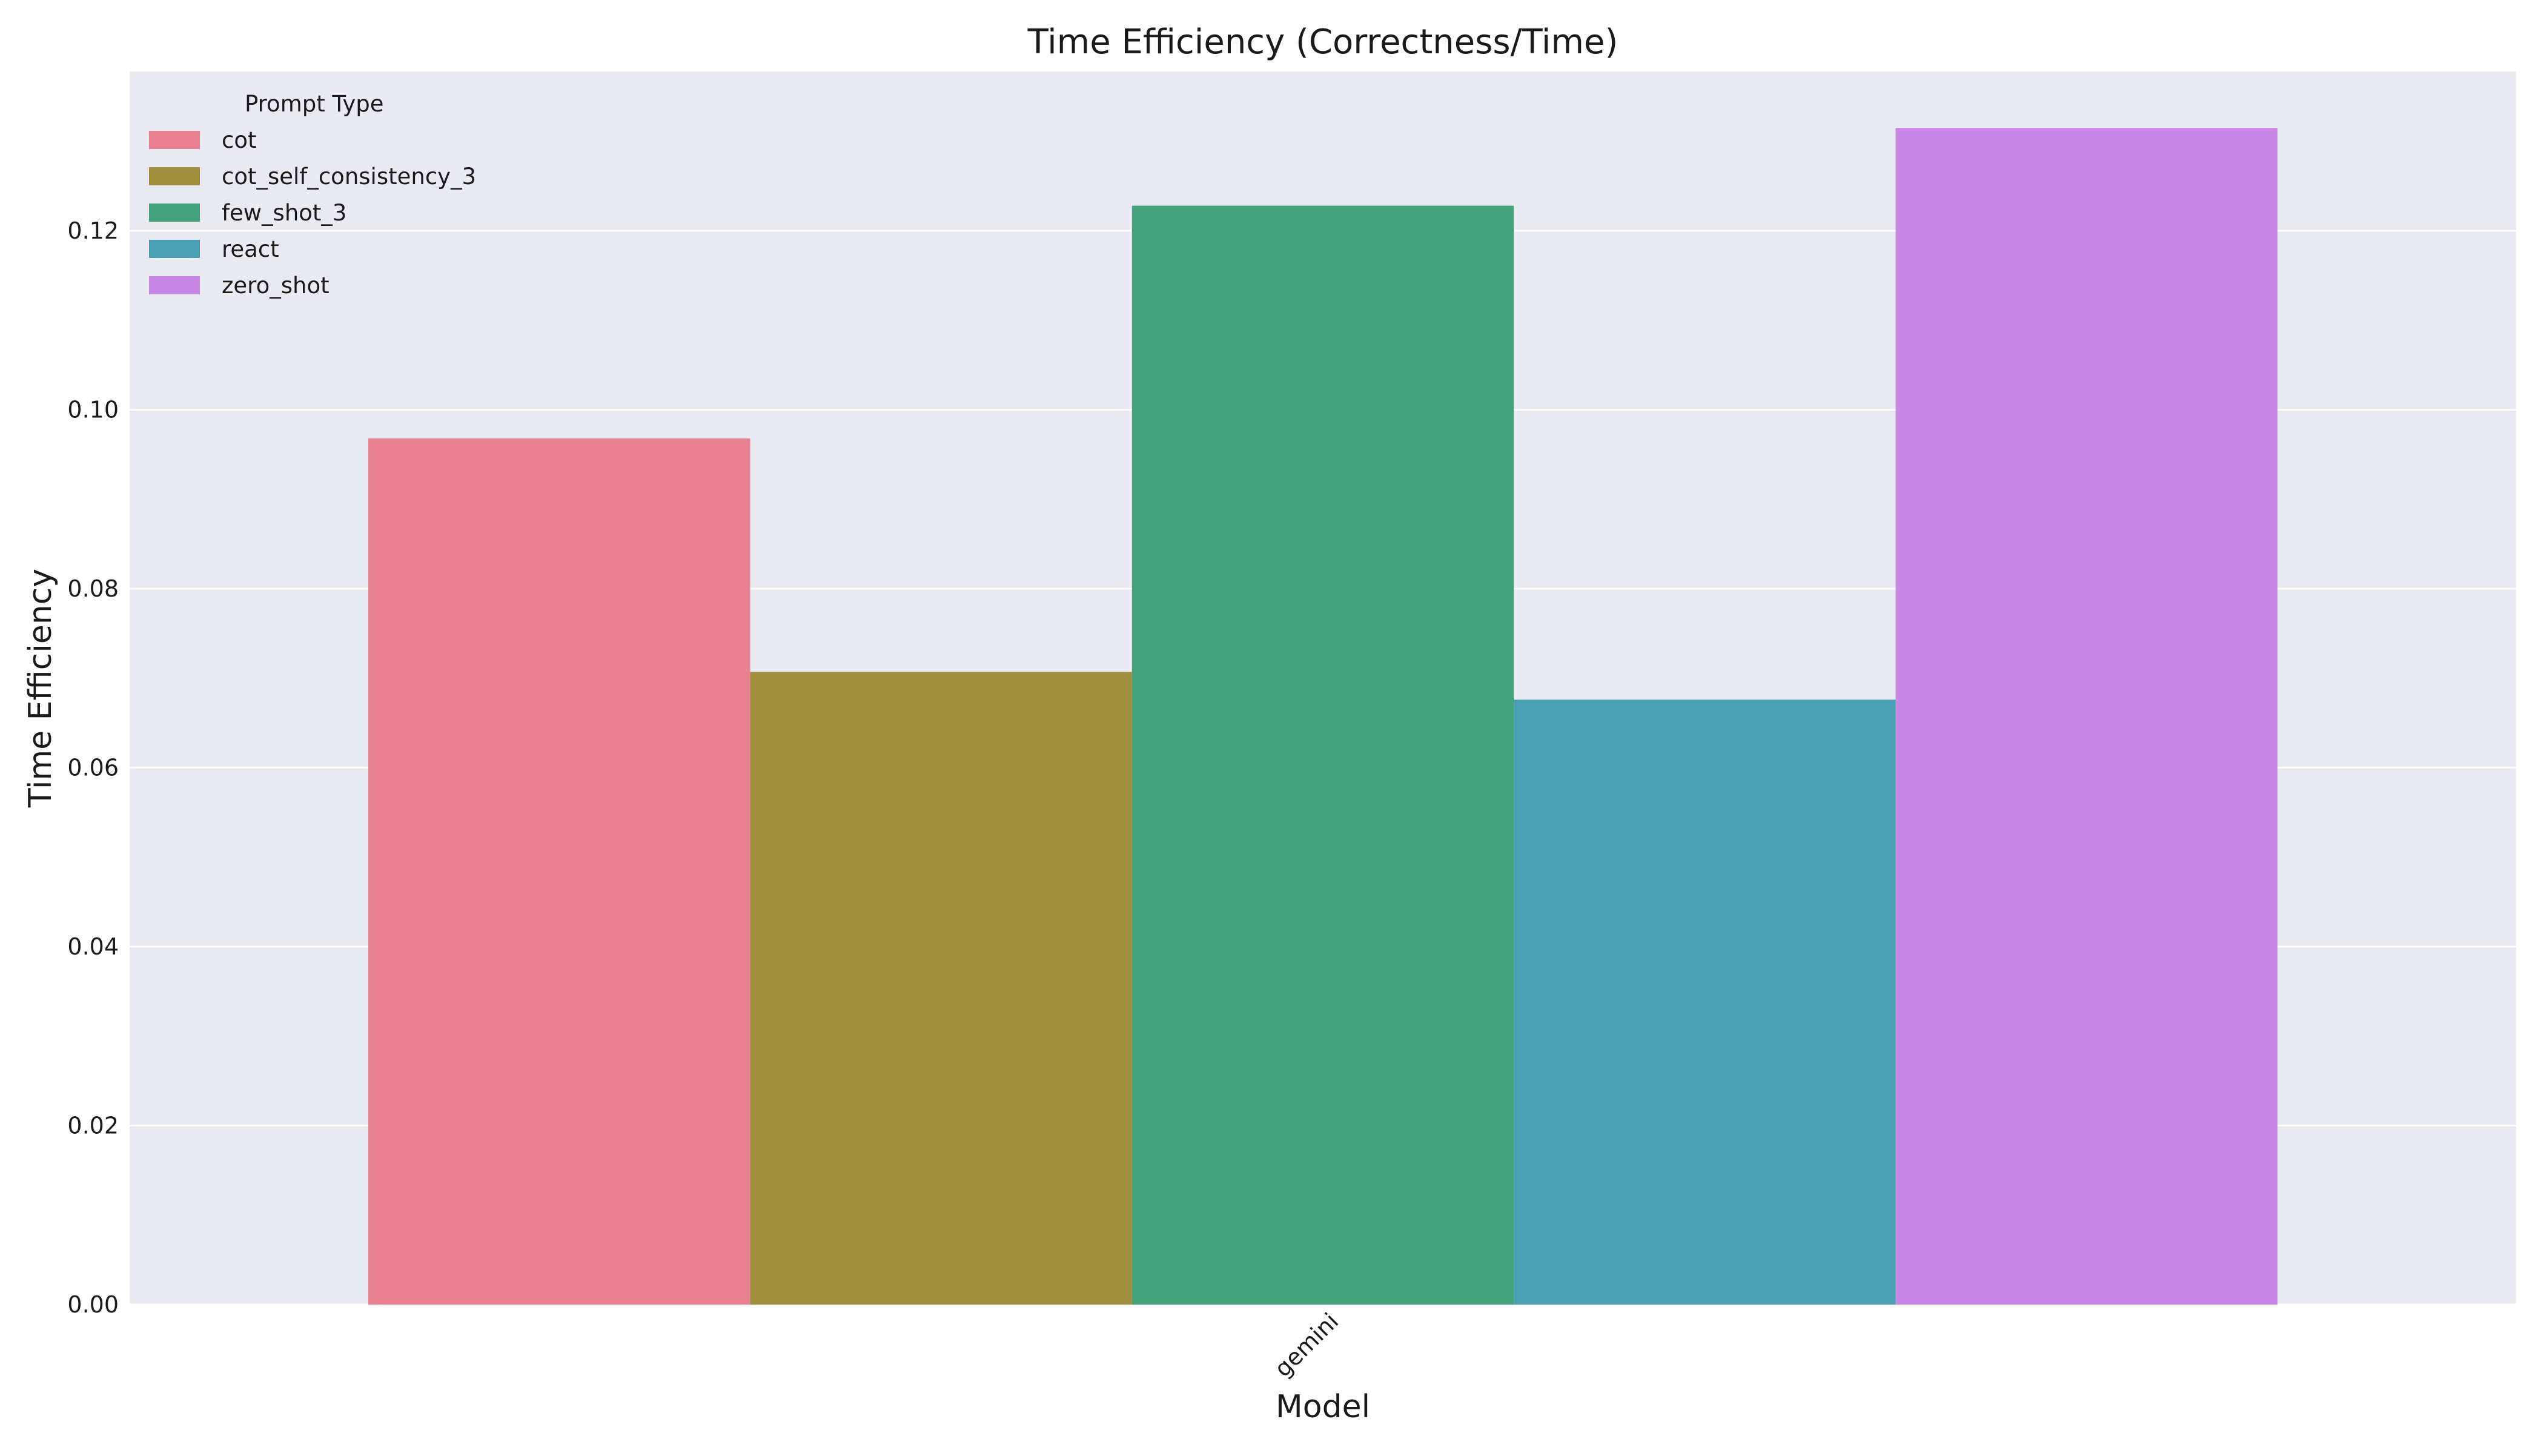  I want to click on y-tick-label: 0.06, so click(93, 767).